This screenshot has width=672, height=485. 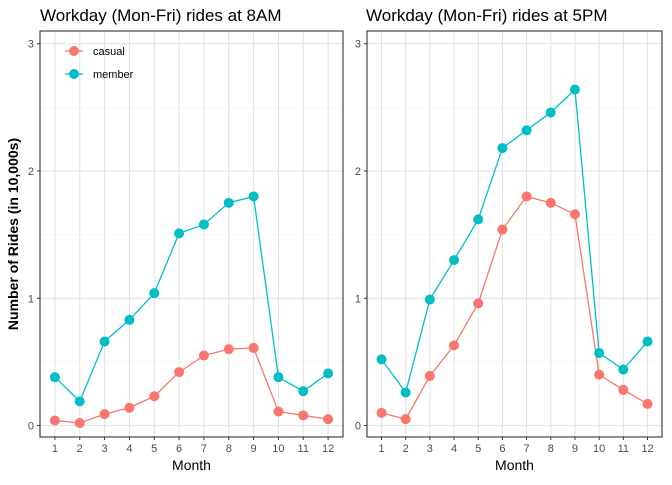 I want to click on legend: casual member, so click(x=99, y=63).